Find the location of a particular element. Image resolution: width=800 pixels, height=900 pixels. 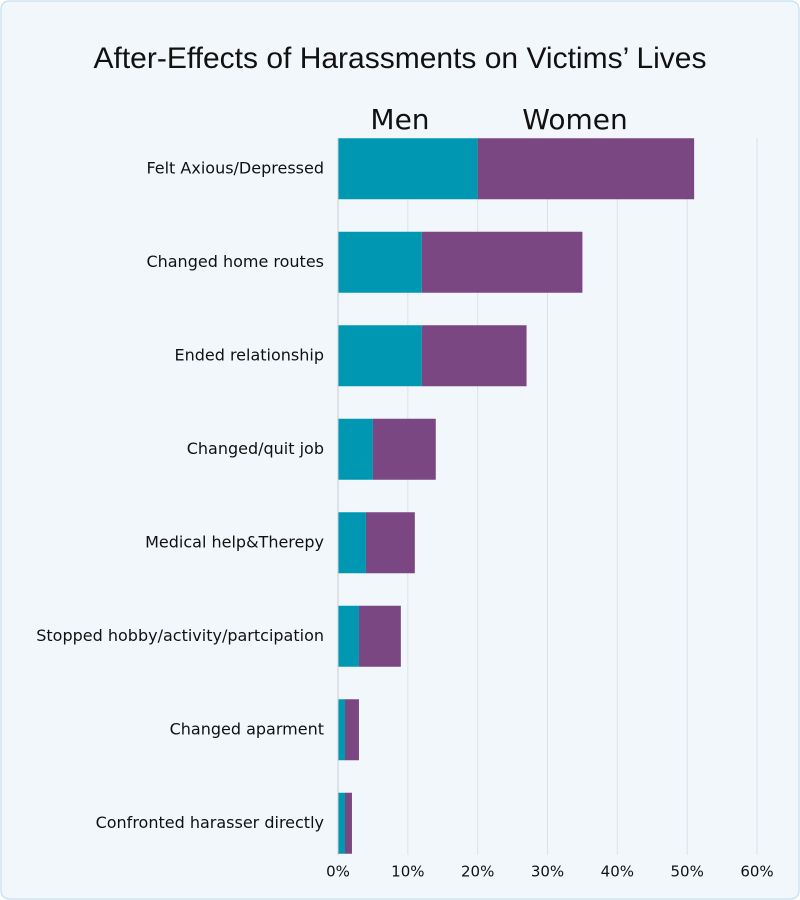

x-tick-label: 50% is located at coordinates (686, 872).